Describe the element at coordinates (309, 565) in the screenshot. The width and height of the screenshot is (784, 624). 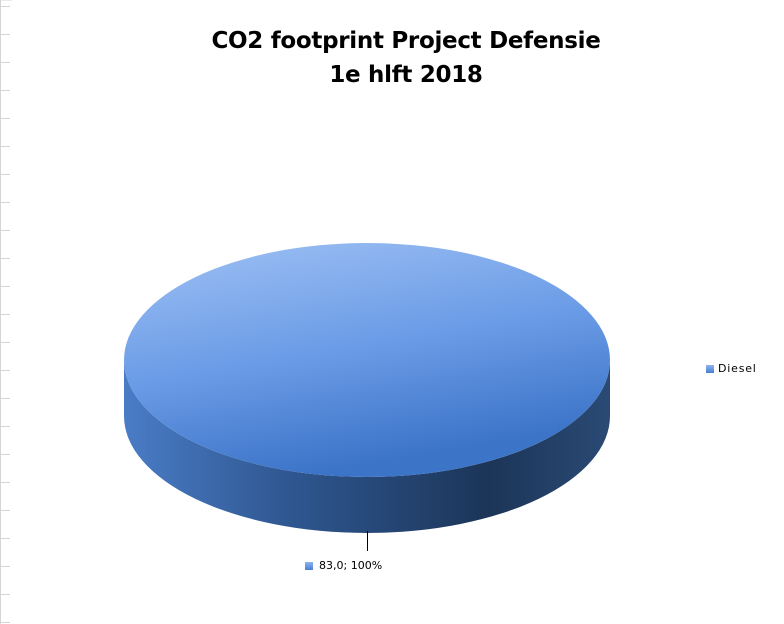
I see `data-label-swatch` at that location.